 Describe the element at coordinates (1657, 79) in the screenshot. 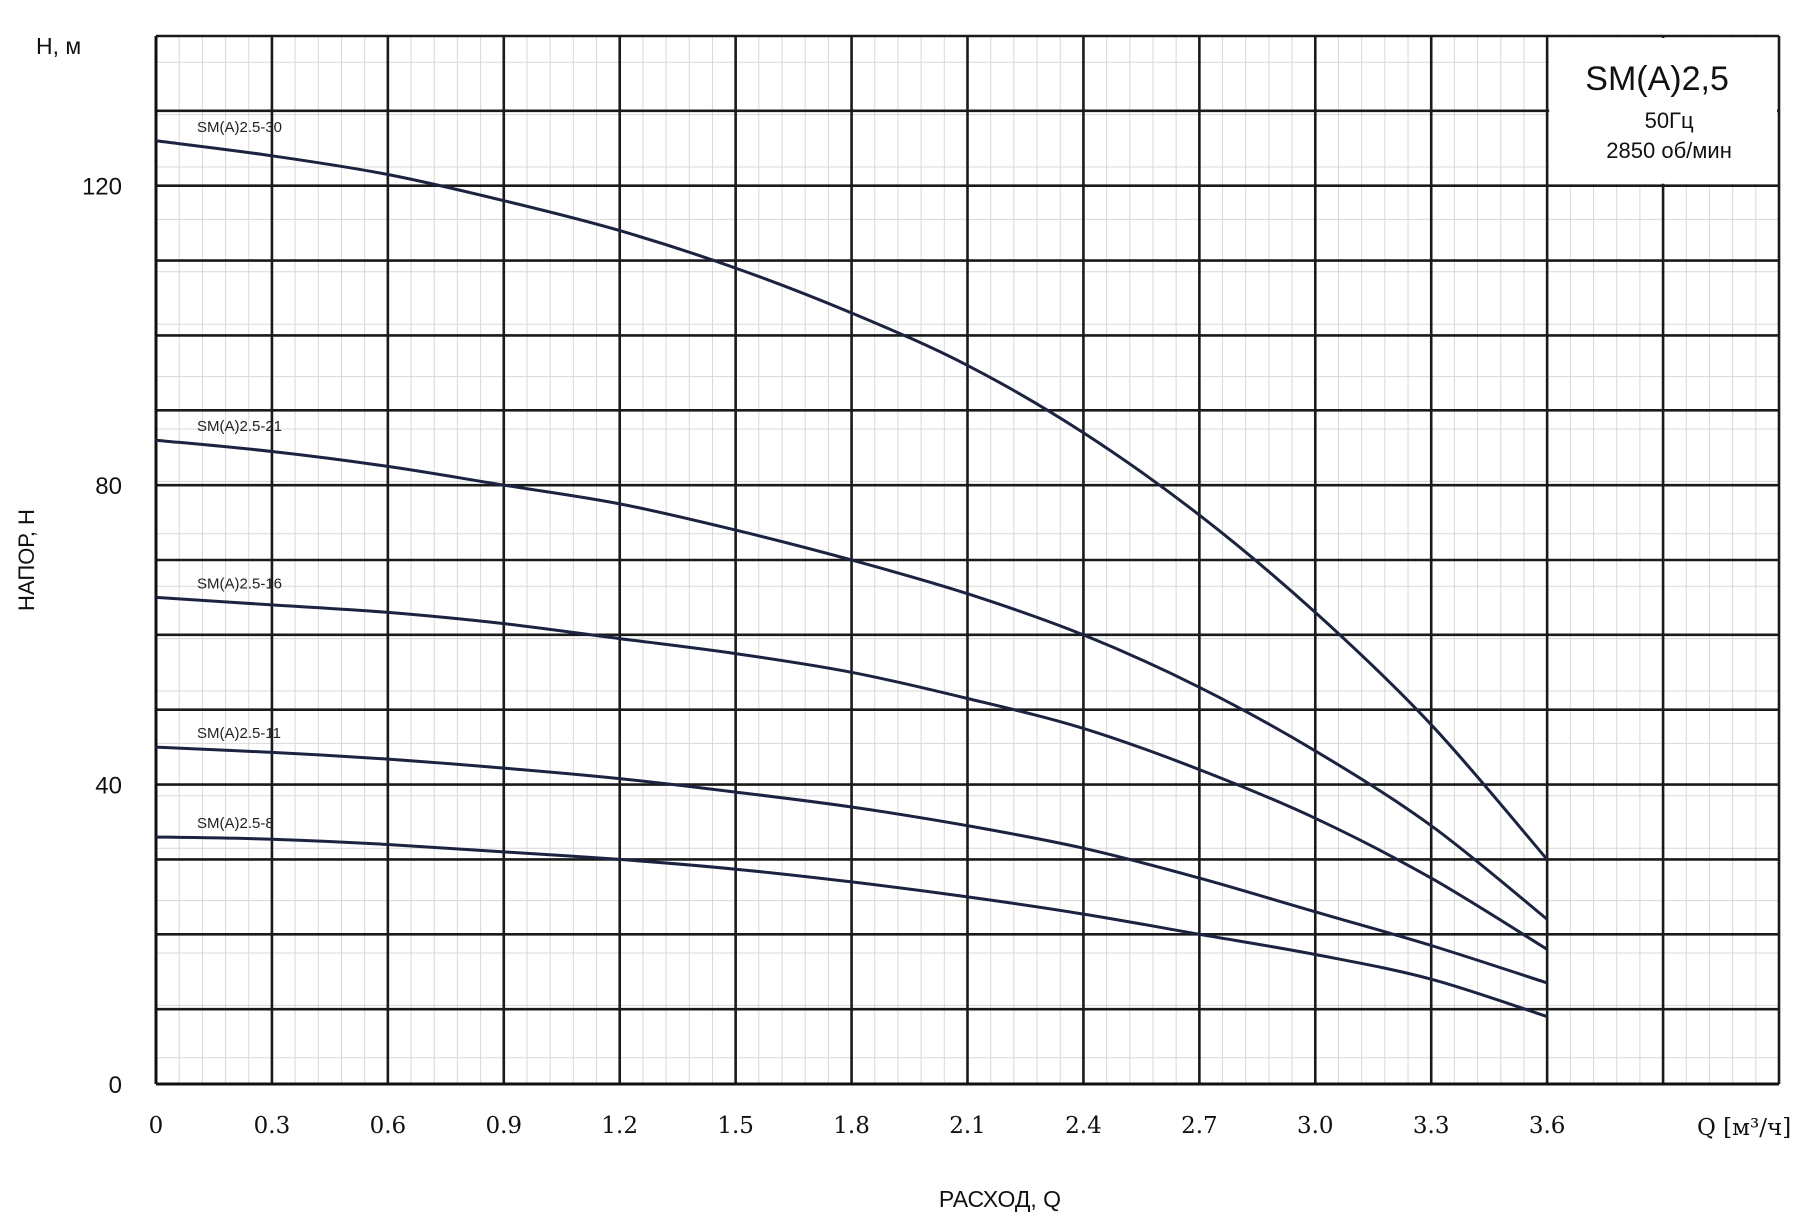

I see `info-title: SM(A)2,5` at that location.